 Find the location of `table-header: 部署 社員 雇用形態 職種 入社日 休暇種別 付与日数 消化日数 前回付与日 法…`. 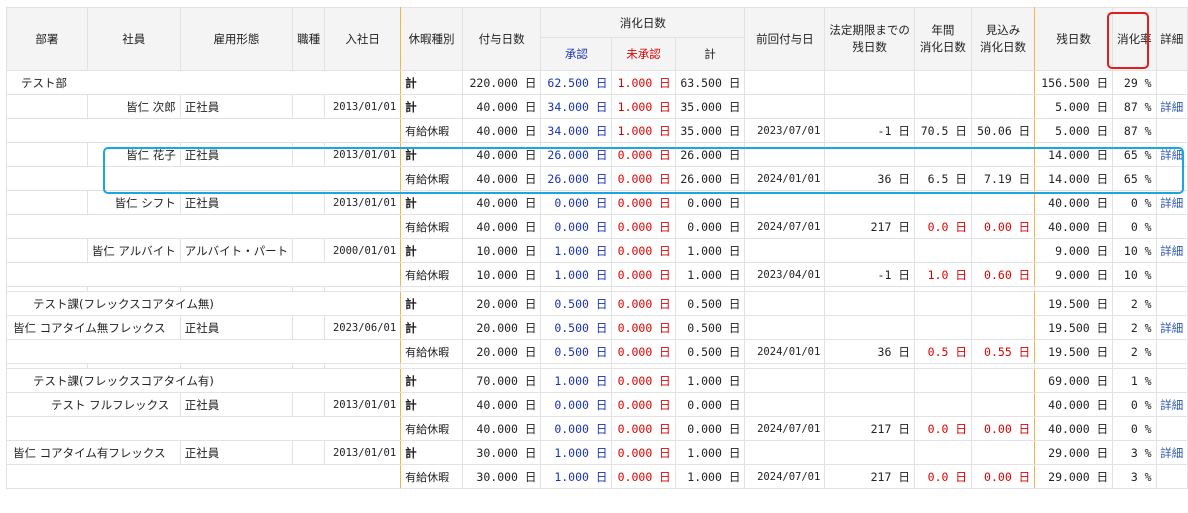

table-header: 部署 社員 雇用形態 職種 入社日 休暇種別 付与日数 消化日数 前回付与日 法… is located at coordinates (597, 39).